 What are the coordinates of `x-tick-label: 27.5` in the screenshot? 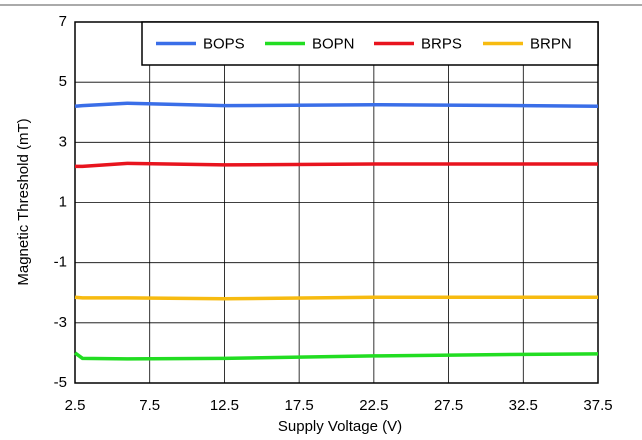 It's located at (448, 405).